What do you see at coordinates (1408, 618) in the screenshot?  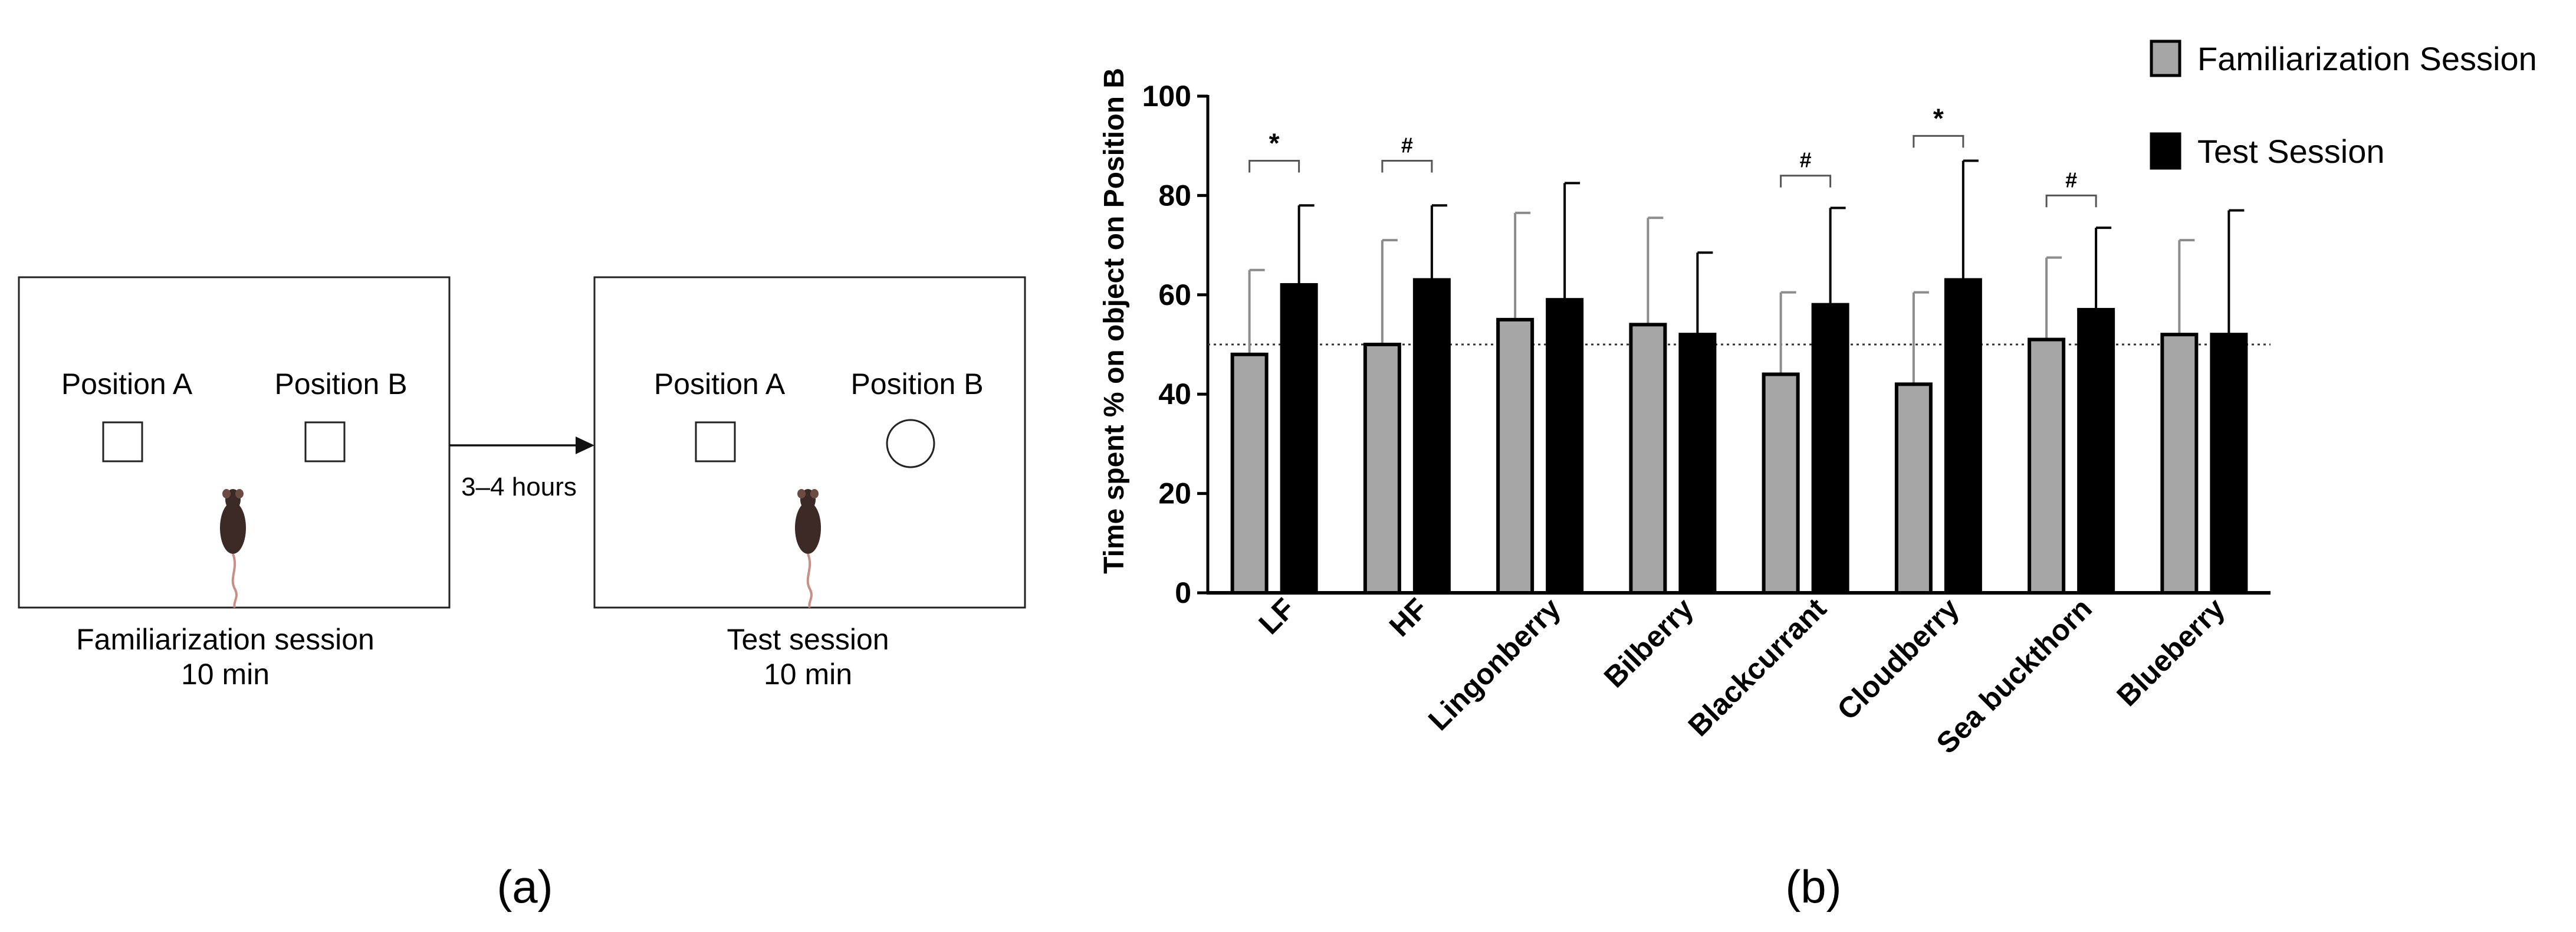 I see `x-tick-label: HF` at bounding box center [1408, 618].